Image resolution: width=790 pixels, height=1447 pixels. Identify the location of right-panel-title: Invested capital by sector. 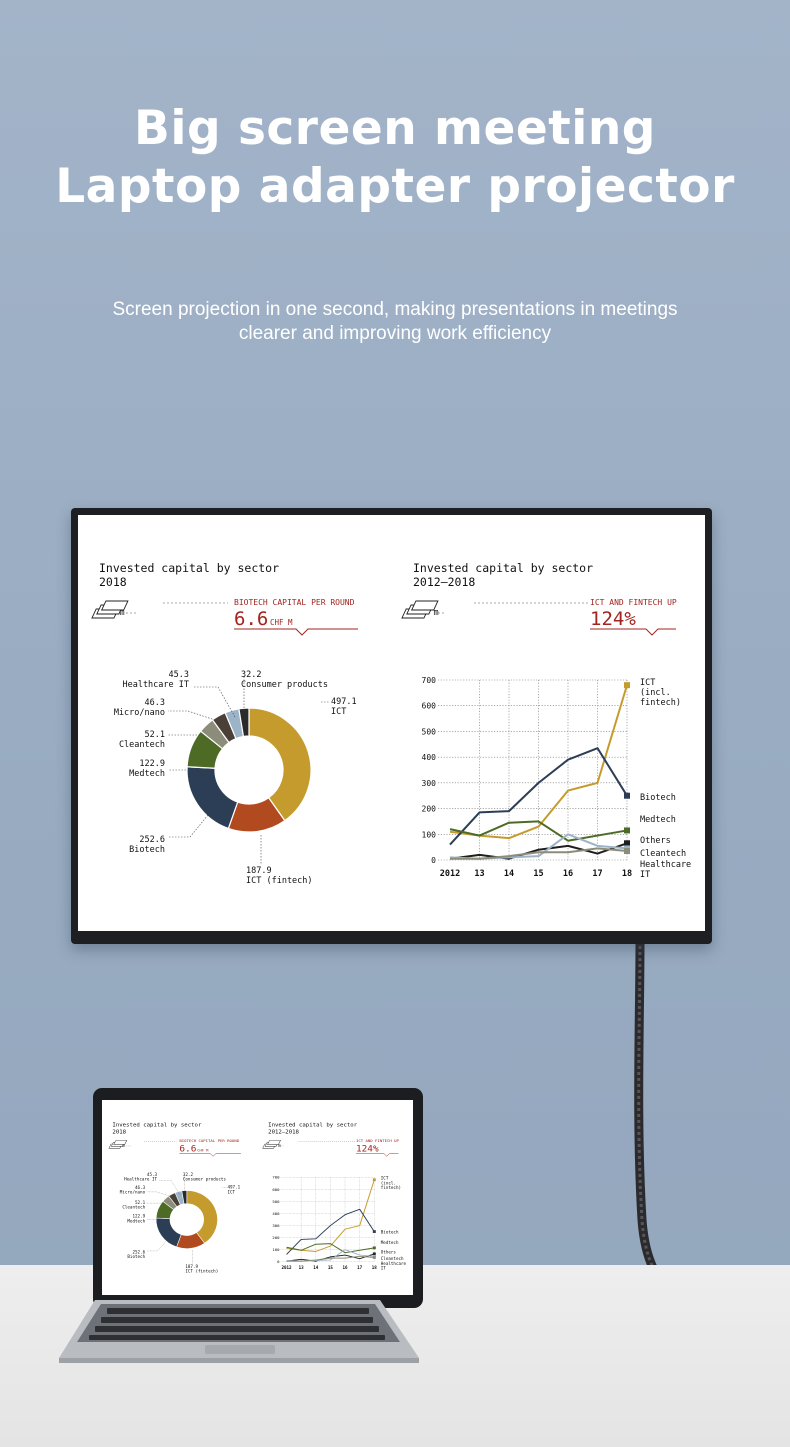
(503, 568).